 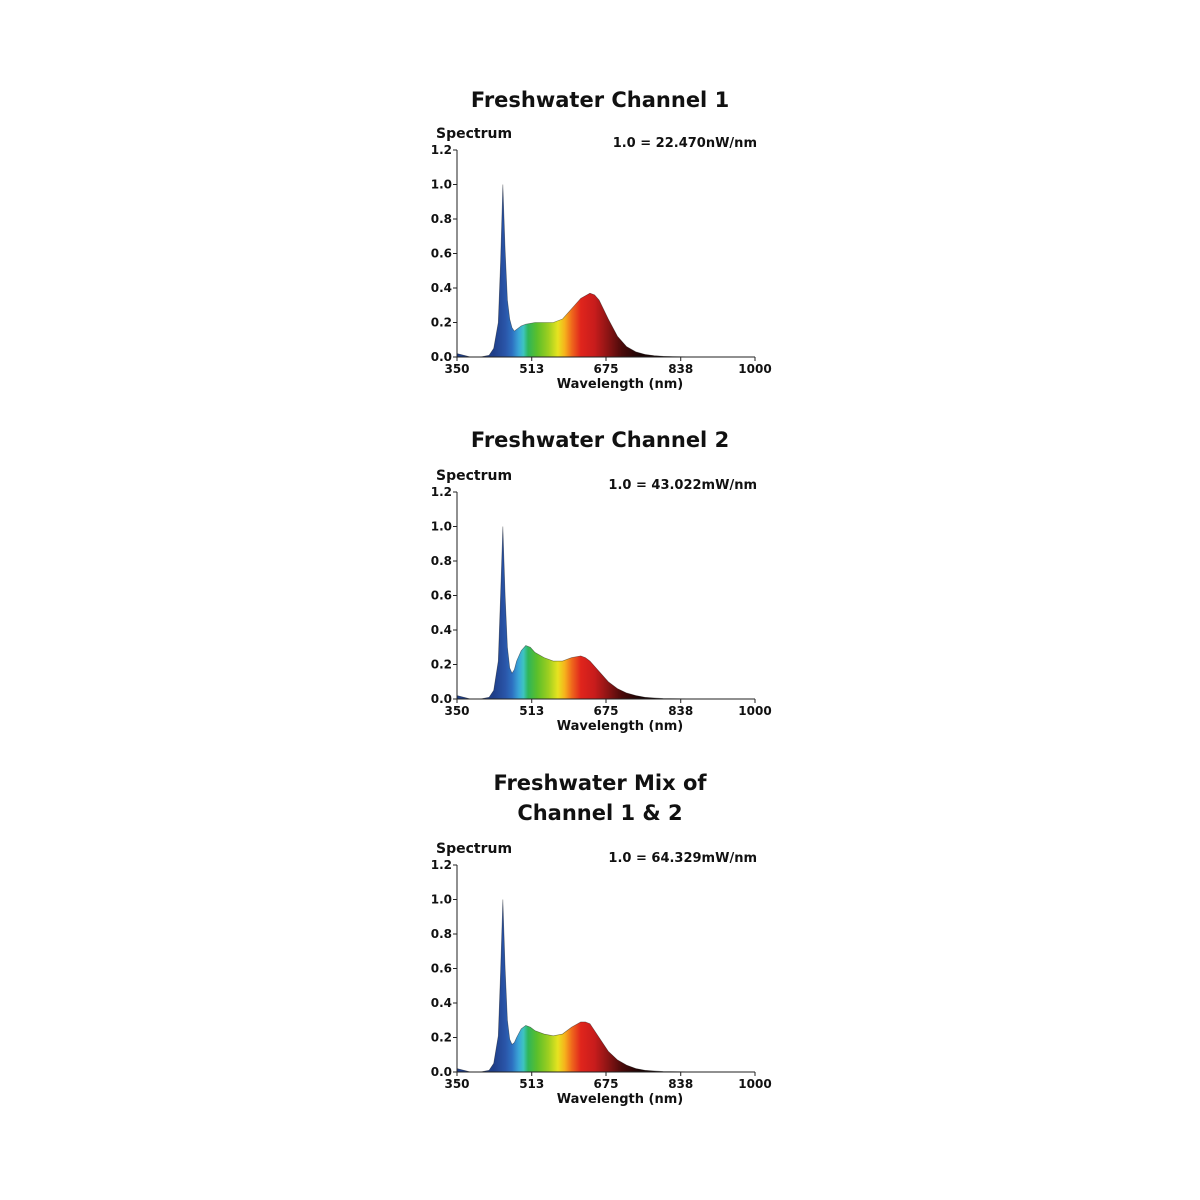 I want to click on chart-title: Freshwater Channel 2, so click(x=600, y=440).